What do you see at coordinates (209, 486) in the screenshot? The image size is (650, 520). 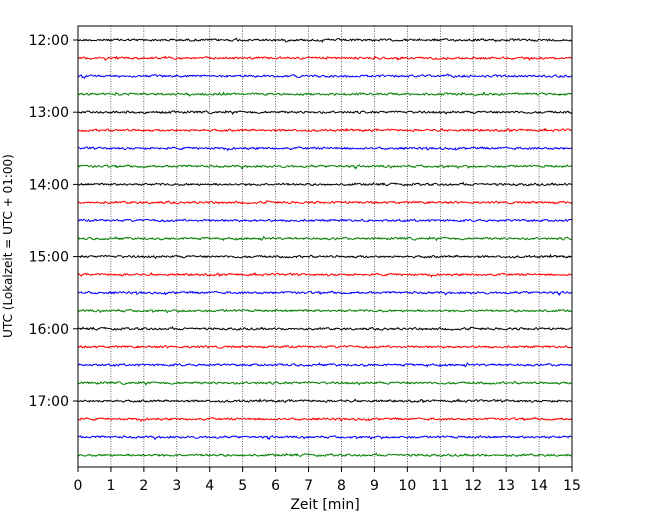 I see `x-tick-label: 4` at bounding box center [209, 486].